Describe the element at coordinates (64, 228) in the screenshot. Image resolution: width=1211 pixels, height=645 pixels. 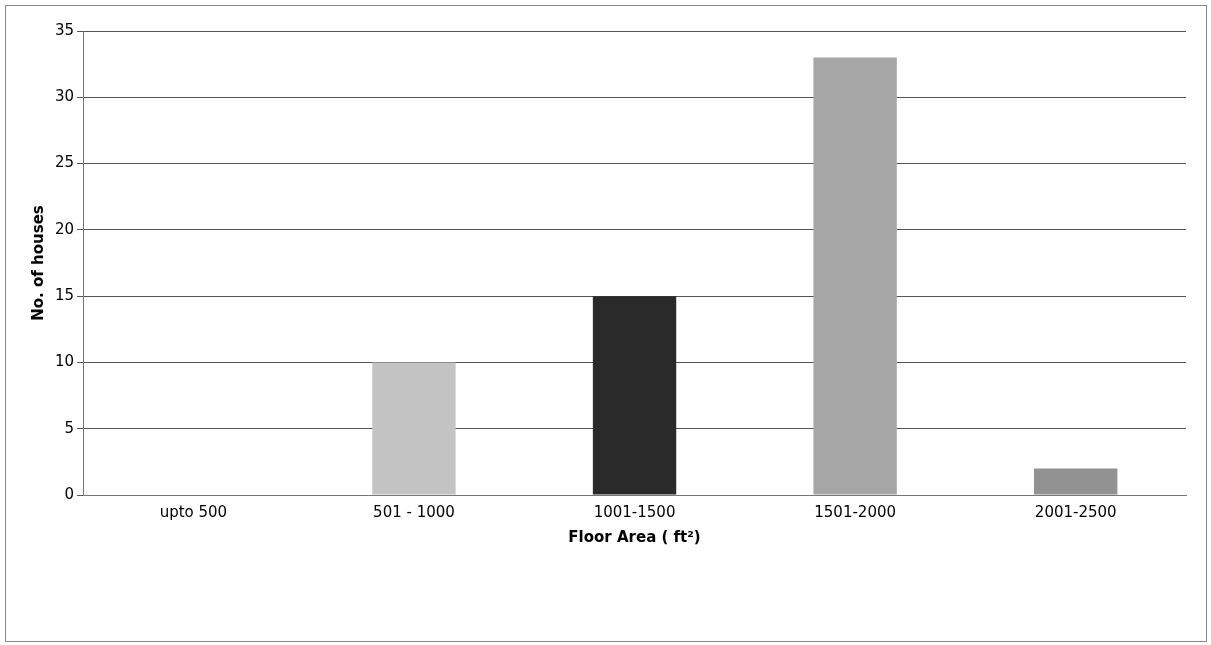
I see `y-tick-label: 20` at that location.